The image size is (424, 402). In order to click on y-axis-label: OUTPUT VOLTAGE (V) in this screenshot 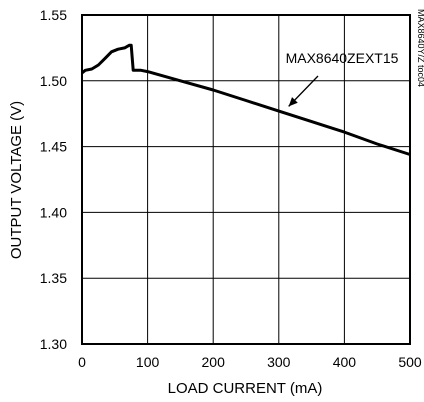, I will do `click(16, 180)`.